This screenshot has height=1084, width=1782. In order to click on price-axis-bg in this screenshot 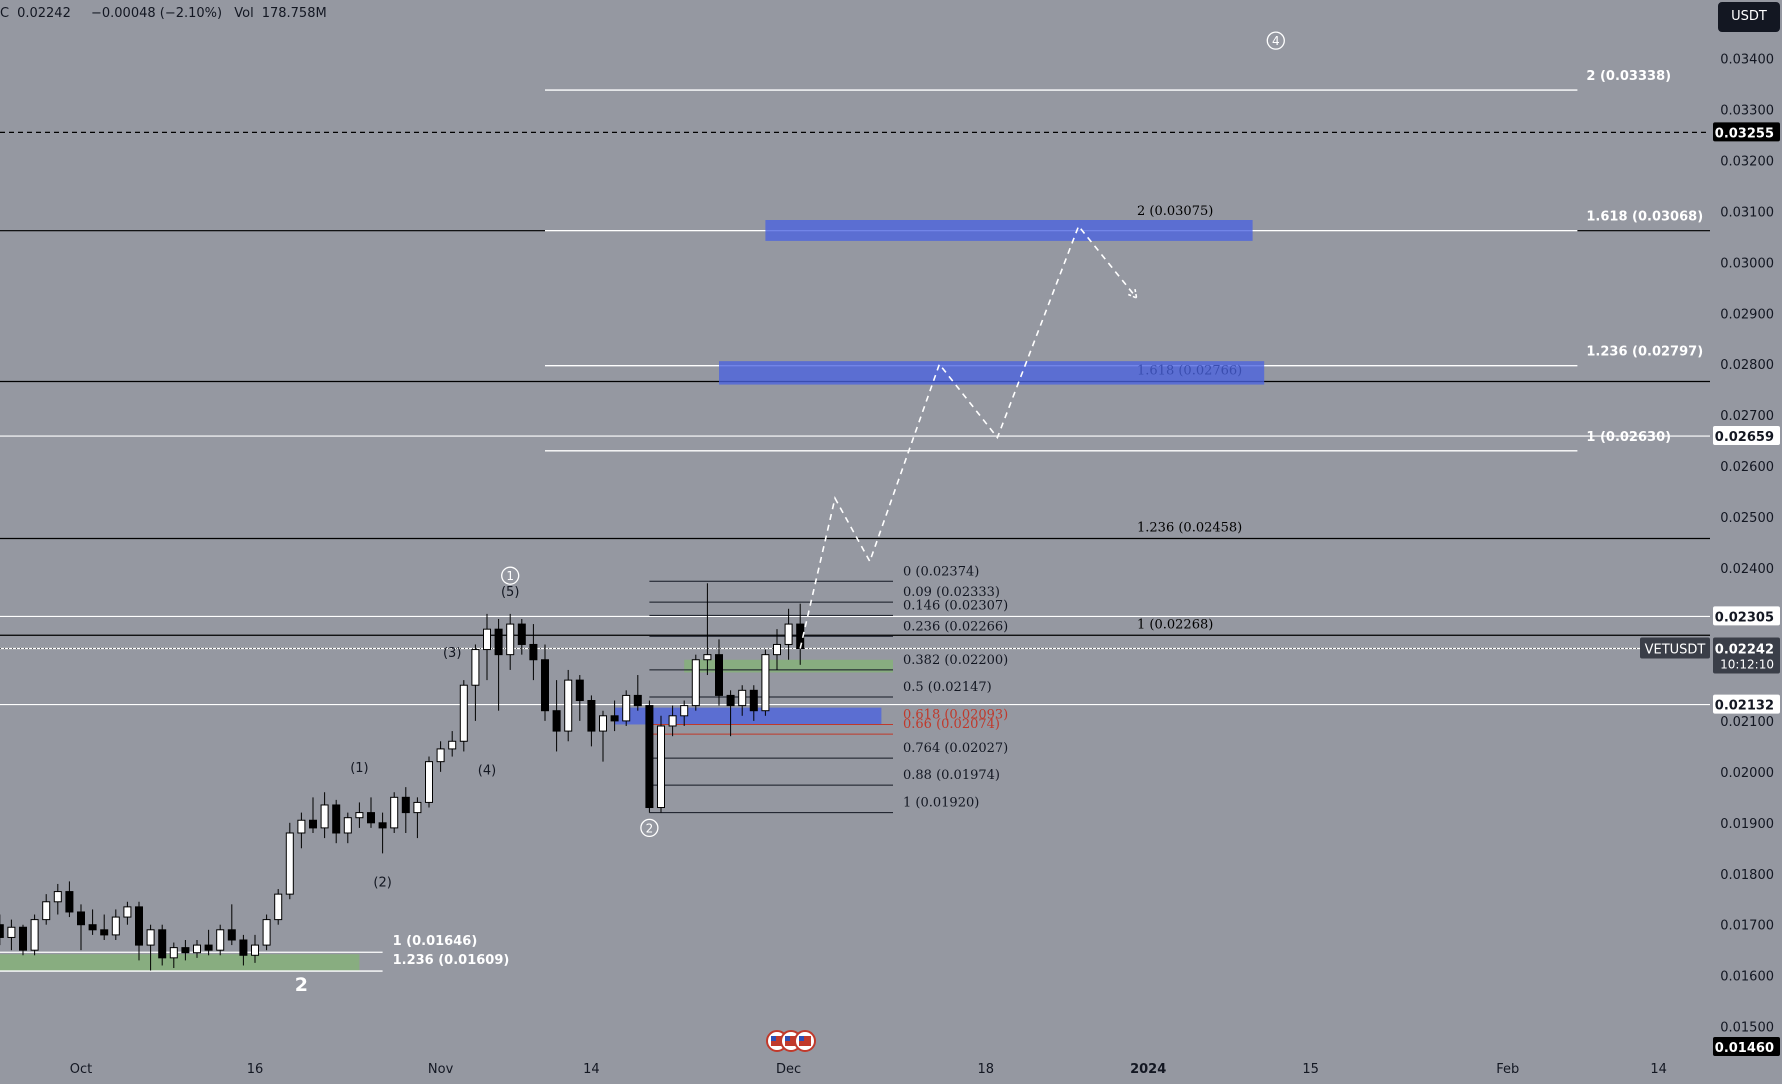, I will do `click(1747, 542)`.